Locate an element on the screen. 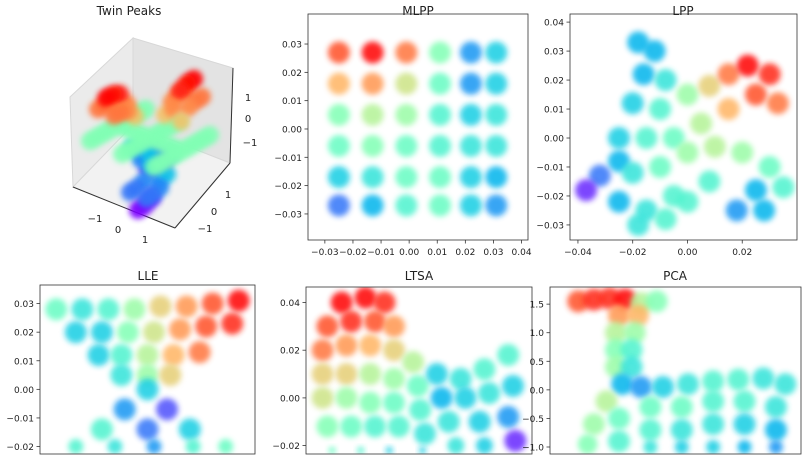 This screenshot has width=808, height=455. y-tick-label: −0.03 is located at coordinates (288, 215).